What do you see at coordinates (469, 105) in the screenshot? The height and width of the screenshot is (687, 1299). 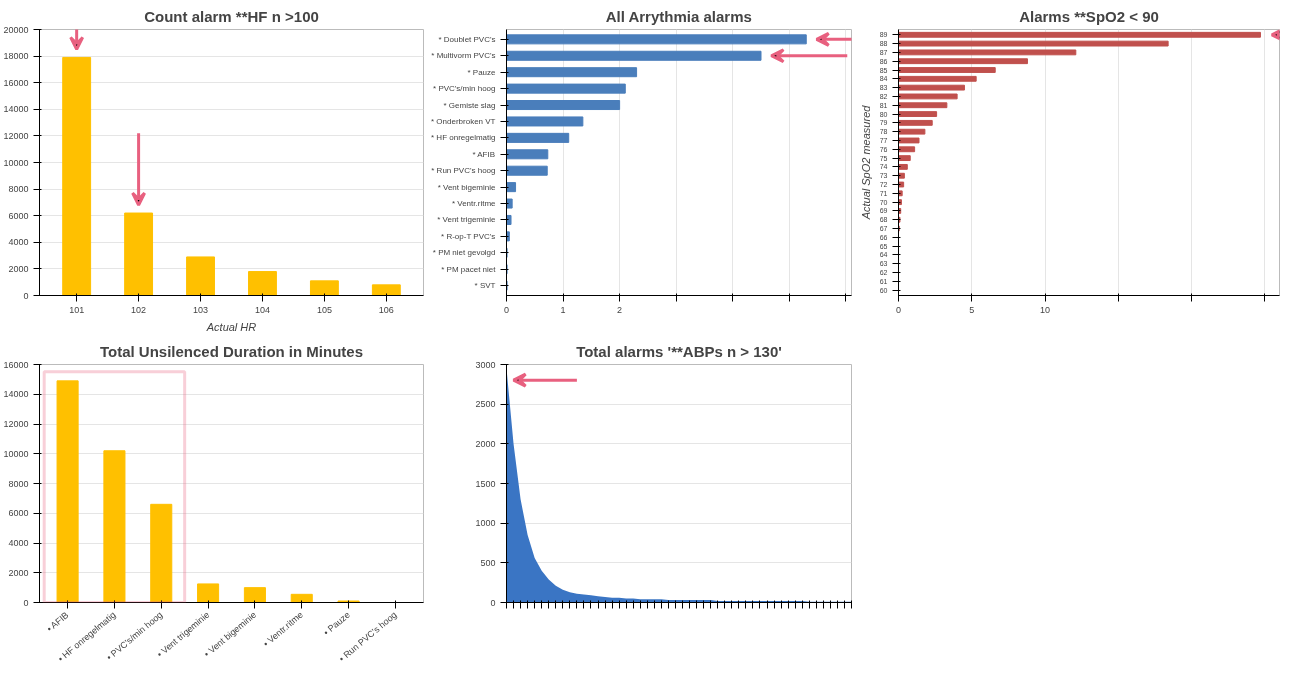 I see `y-tick-label: * Gemiste slag` at bounding box center [469, 105].